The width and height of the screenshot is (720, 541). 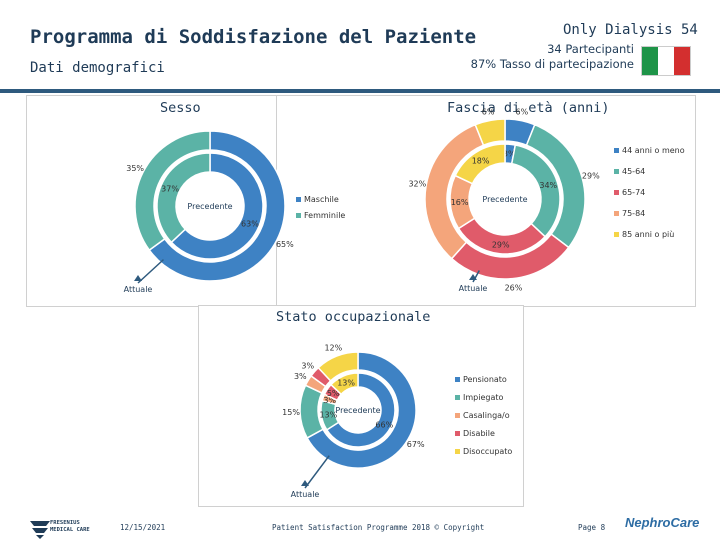 What do you see at coordinates (552, 64) in the screenshot?
I see `participation-rate: 87% Tasso di partecipazione` at bounding box center [552, 64].